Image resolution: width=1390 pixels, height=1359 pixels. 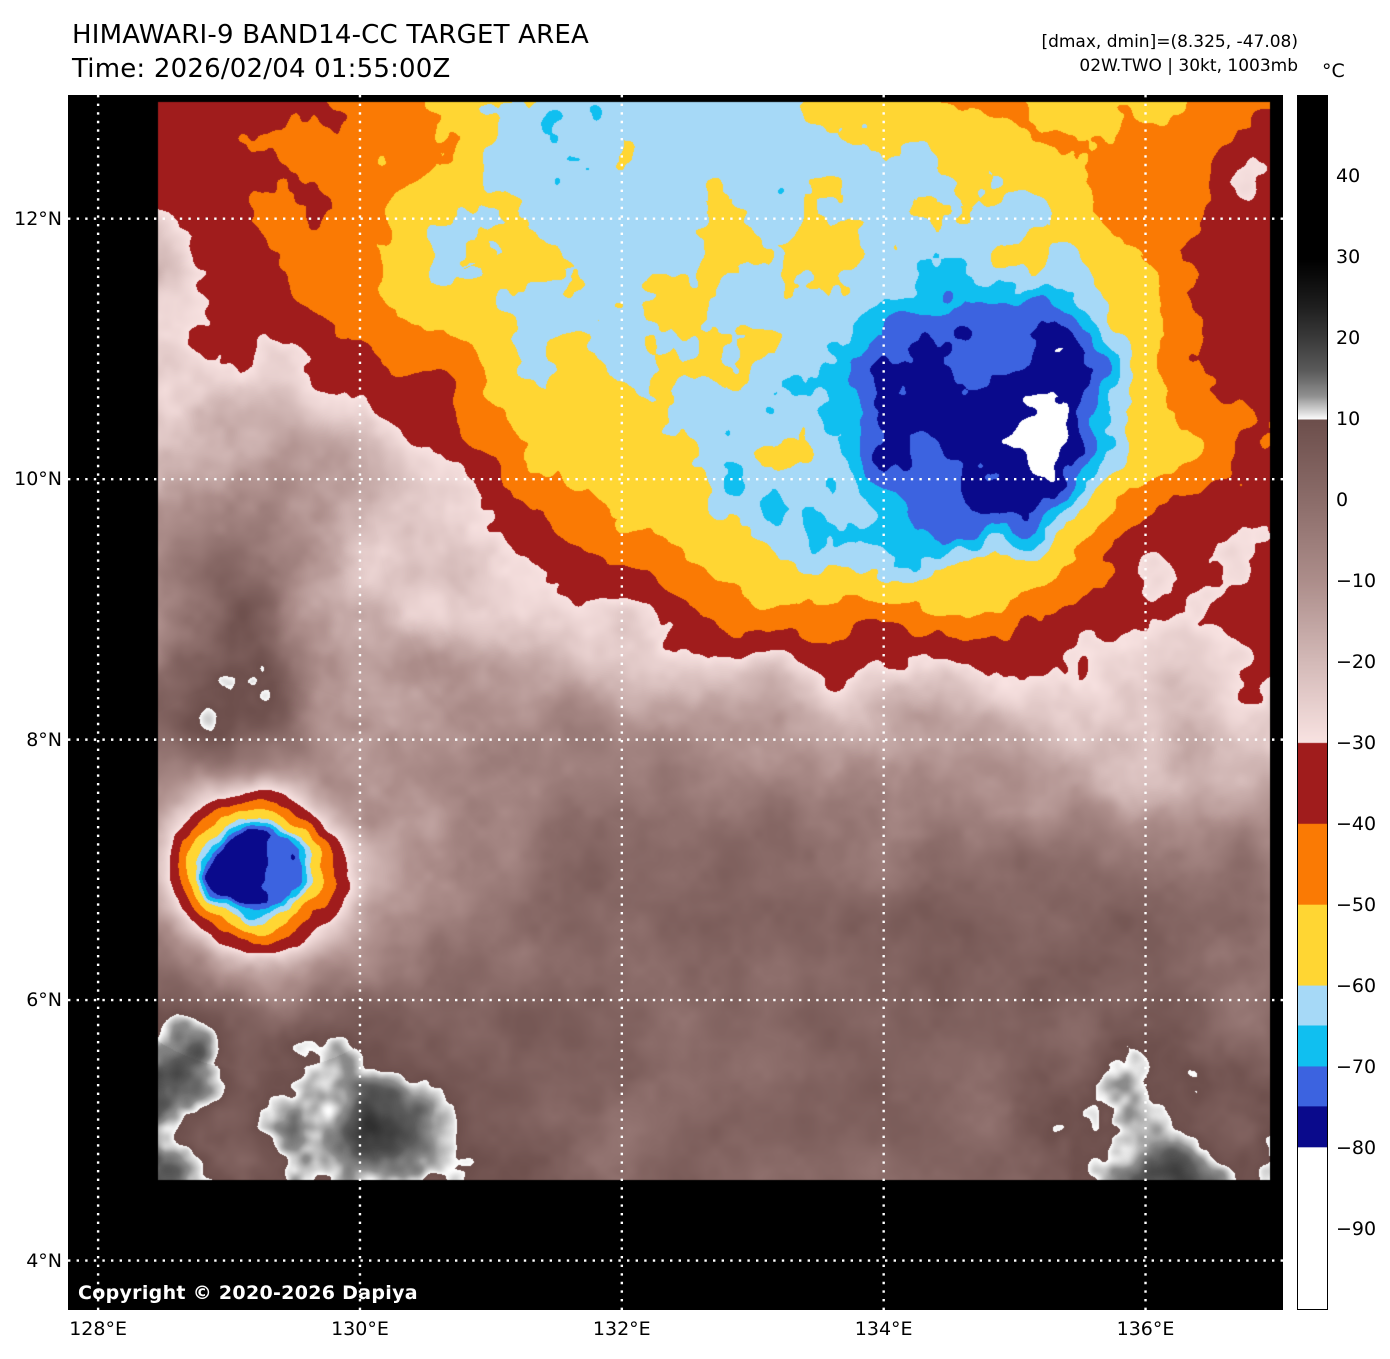 What do you see at coordinates (1356, 662) in the screenshot?
I see `colorbar-tick-minus20: −20` at bounding box center [1356, 662].